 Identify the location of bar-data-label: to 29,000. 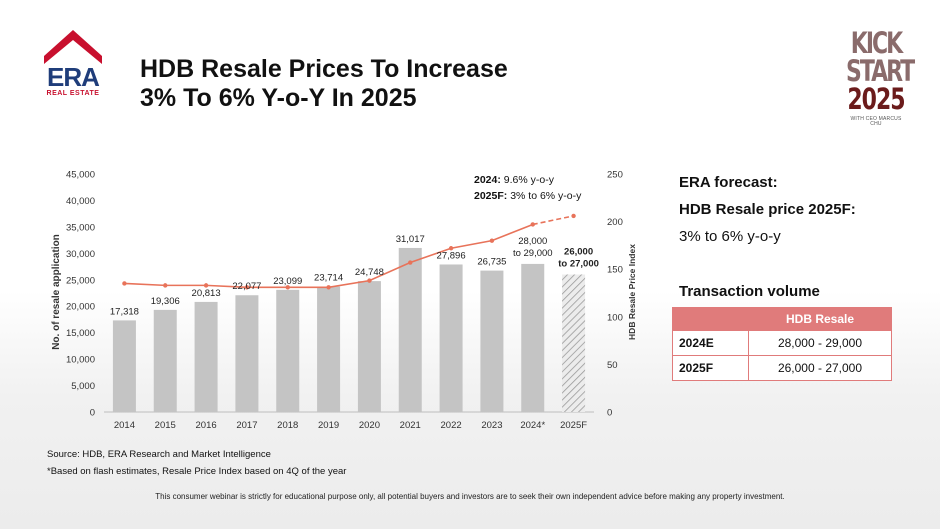
(533, 253).